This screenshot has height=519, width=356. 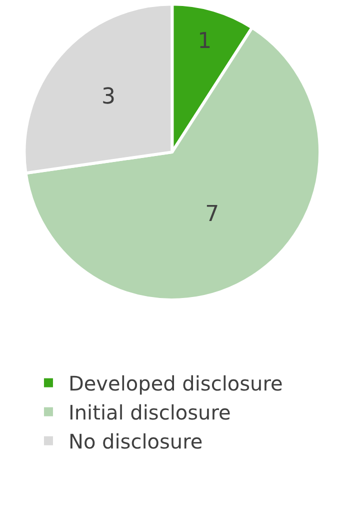 What do you see at coordinates (175, 384) in the screenshot?
I see `legend-label: Developed disclosure` at bounding box center [175, 384].